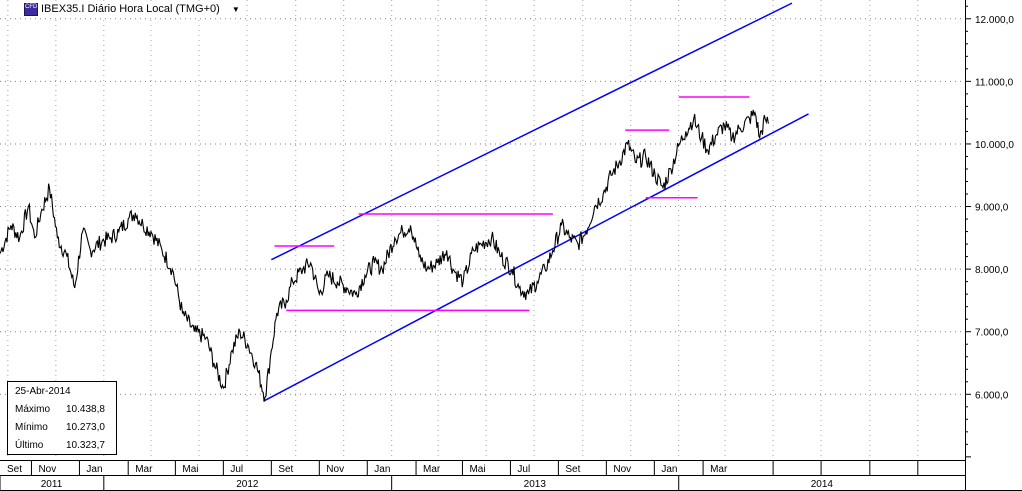  I want to click on year-tick-label: 2011, so click(52, 484).